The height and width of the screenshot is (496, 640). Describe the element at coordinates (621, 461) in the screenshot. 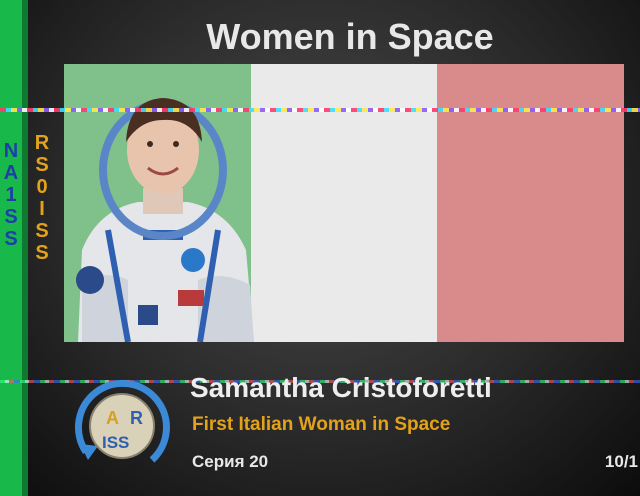

I see `image-counter: 10/1` at that location.